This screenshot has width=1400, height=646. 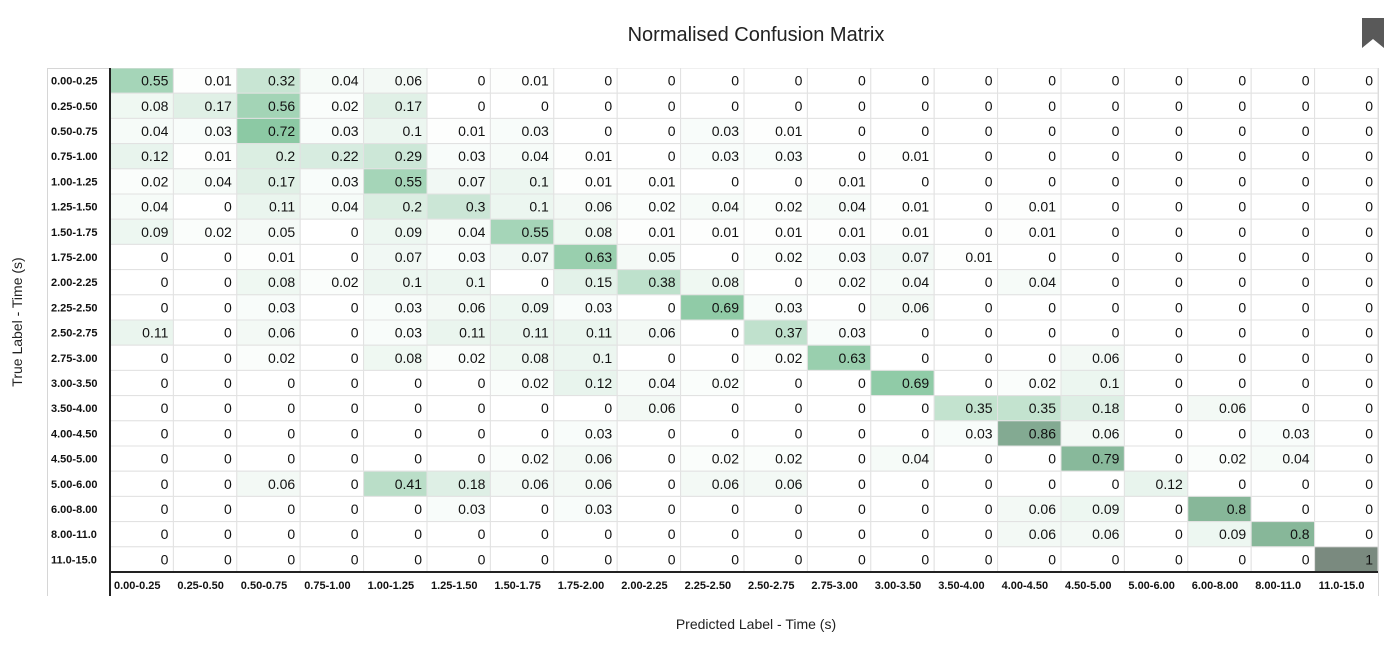 I want to click on row-label: 1.50-1.75, so click(x=74, y=233).